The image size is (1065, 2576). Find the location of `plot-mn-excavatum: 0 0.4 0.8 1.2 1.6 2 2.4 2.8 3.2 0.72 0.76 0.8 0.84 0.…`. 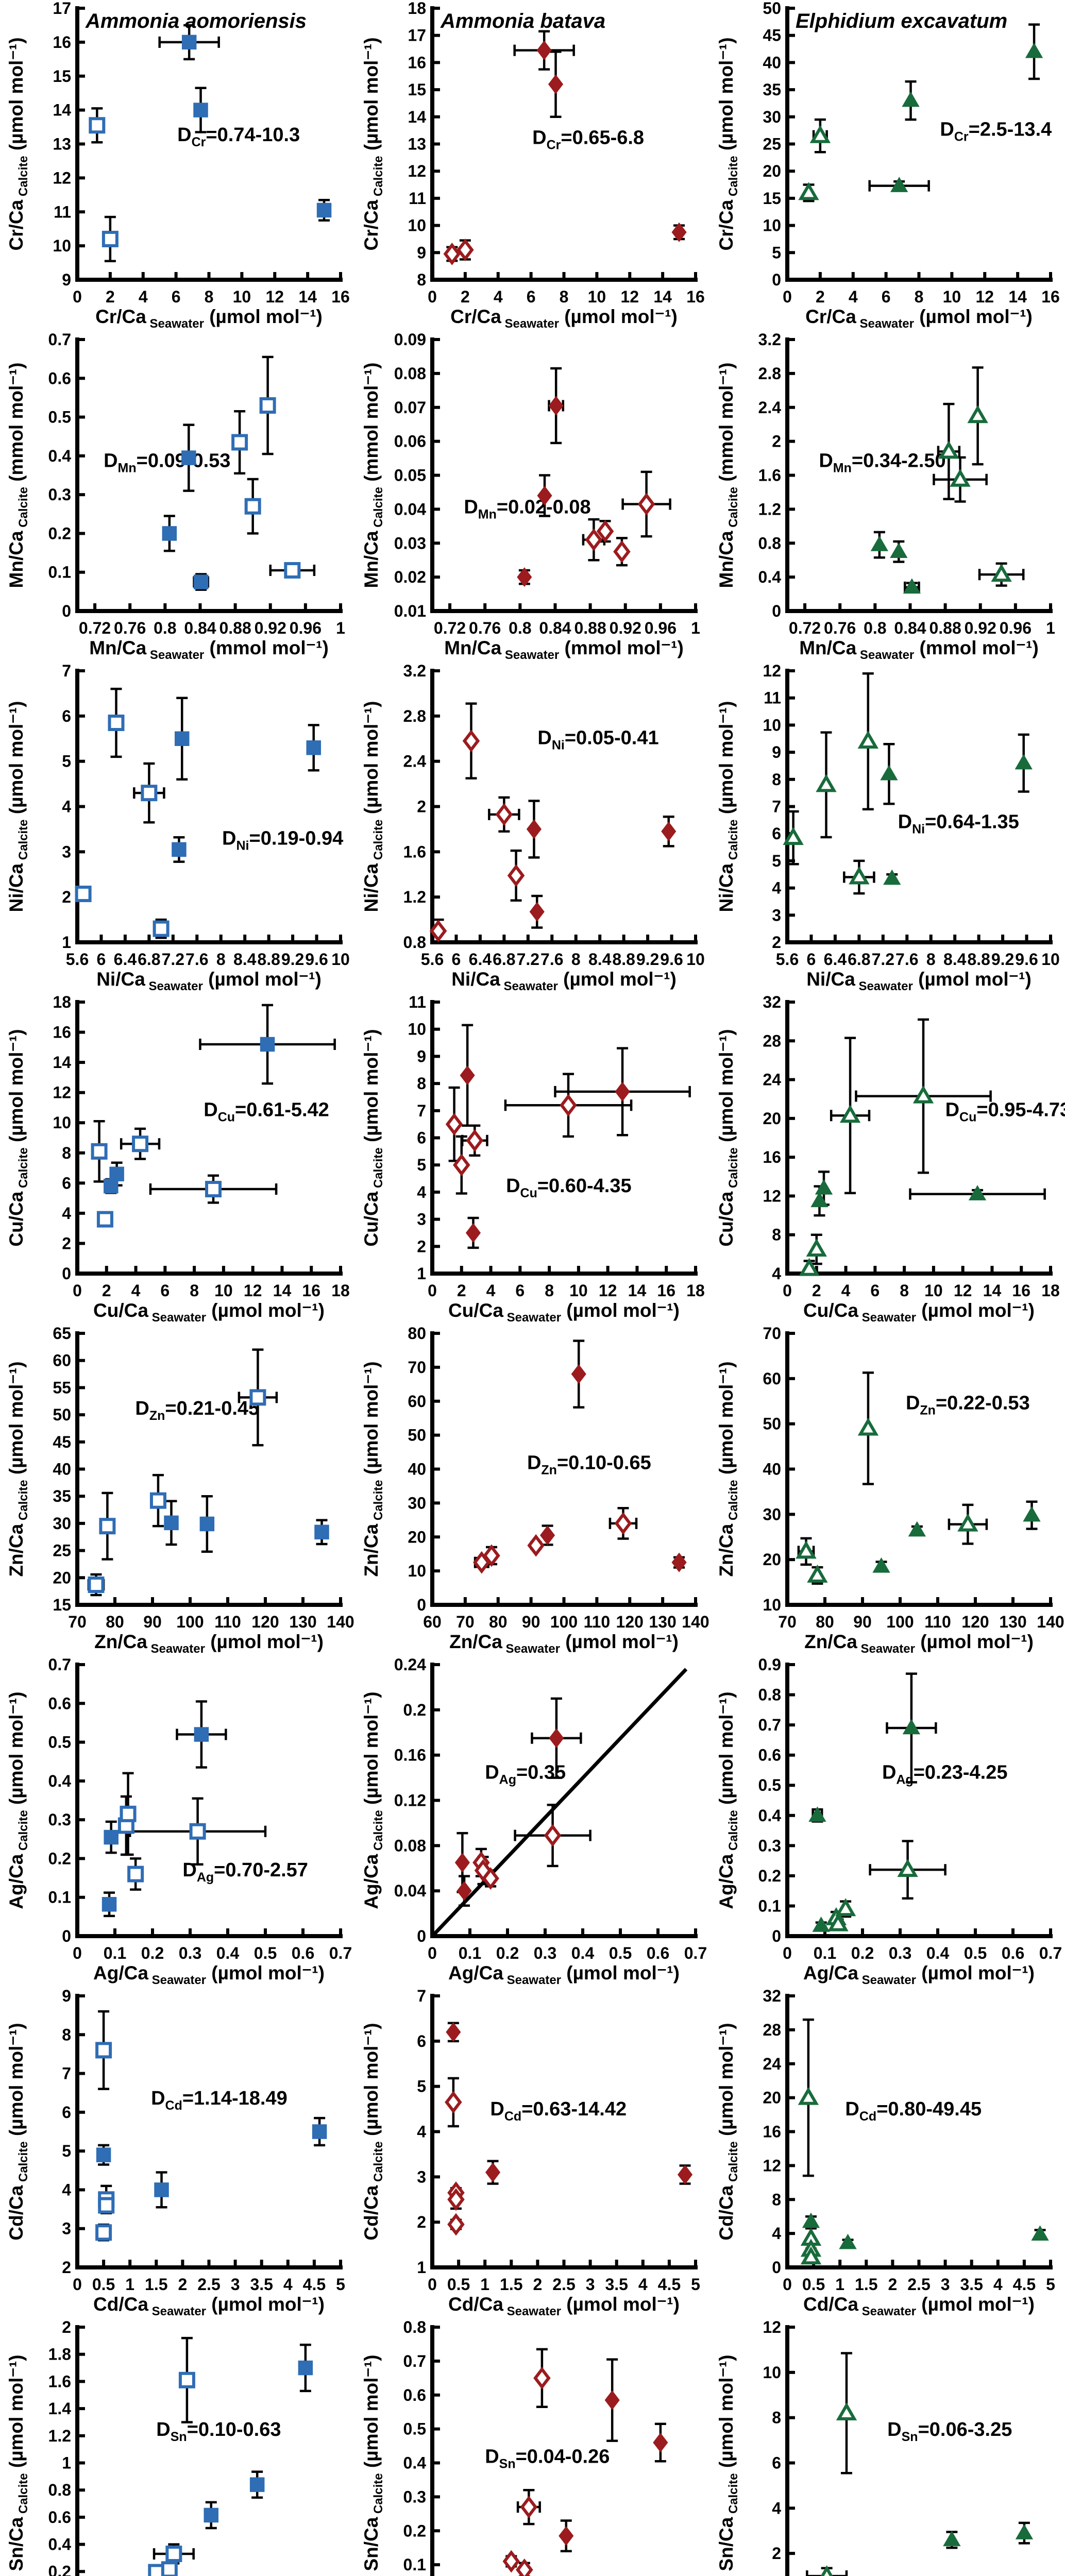

plot-mn-excavatum: 0 0.4 0.8 1.2 1.6 2 2.4 2.8 3.2 0.72 0.76 0.8 0.84 0.… is located at coordinates (887, 497).